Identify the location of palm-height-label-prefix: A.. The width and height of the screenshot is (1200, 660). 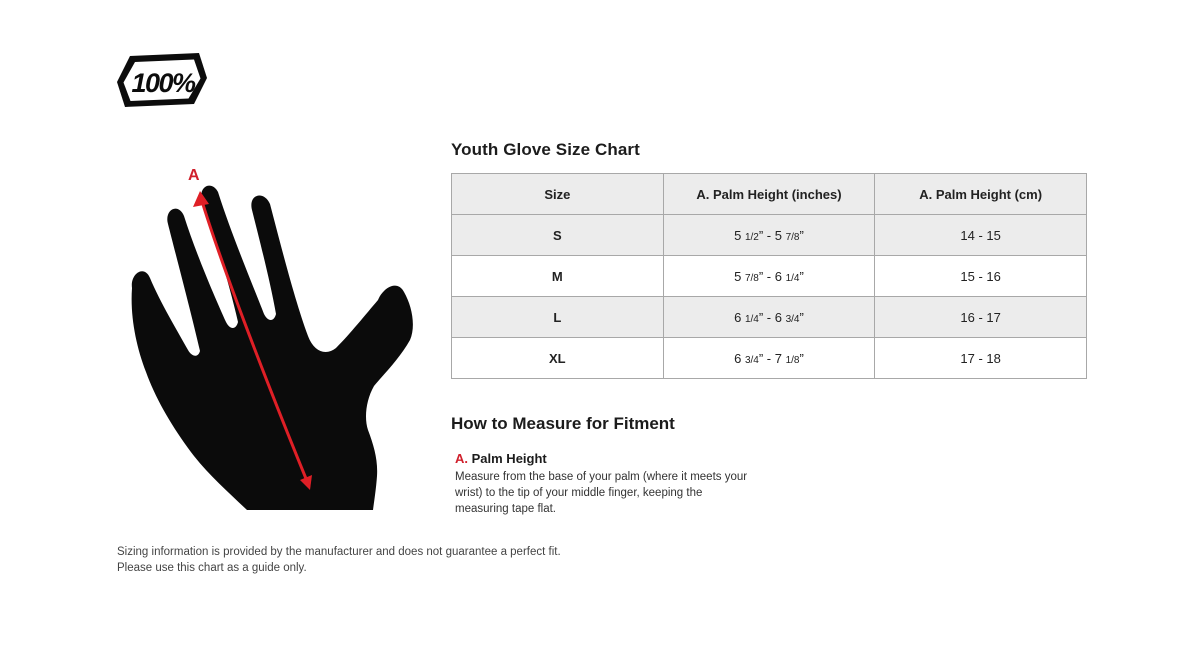
(461, 458).